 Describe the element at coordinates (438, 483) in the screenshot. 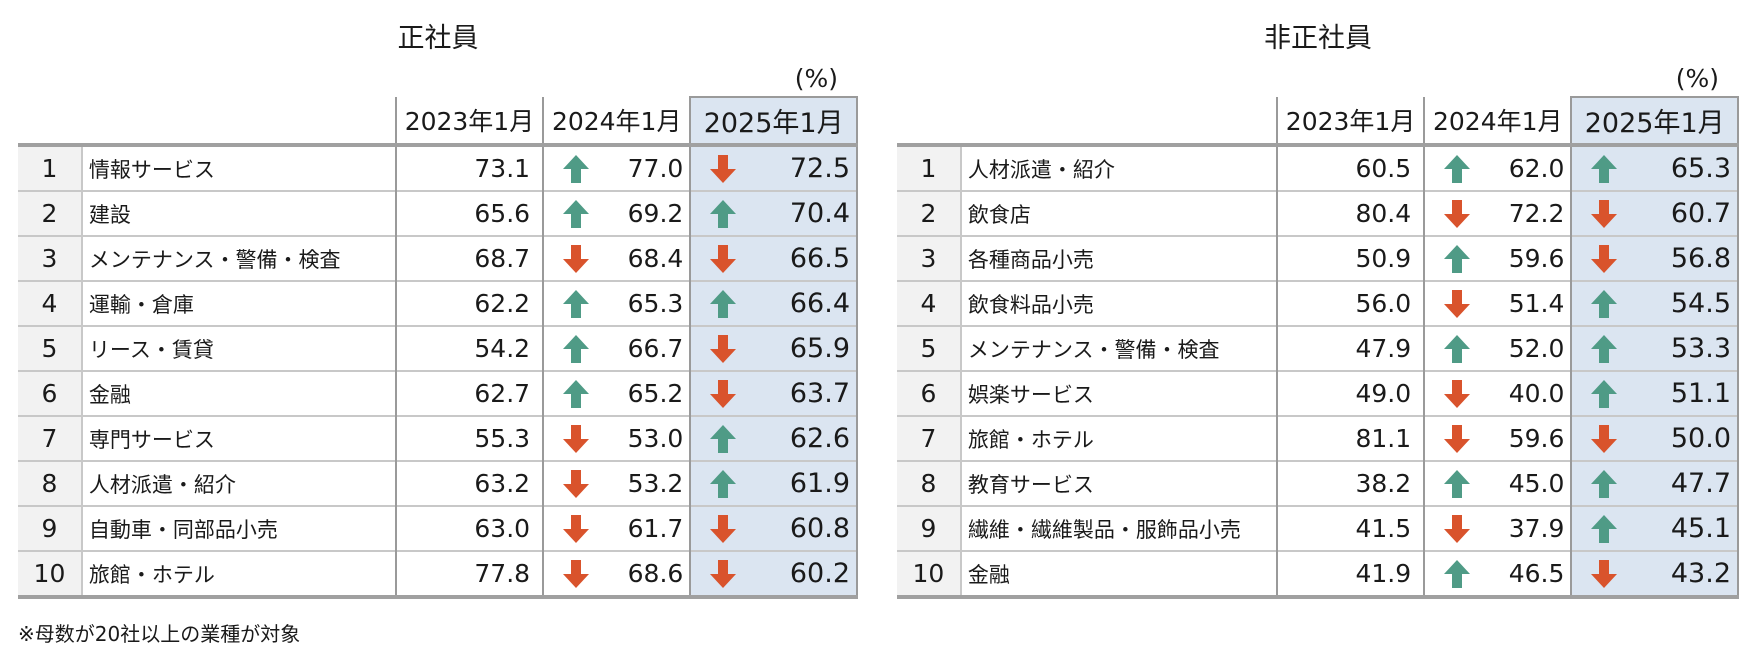

I see `table-row: 8 人材派遣・紹介 63.2 53.2 61.9` at that location.